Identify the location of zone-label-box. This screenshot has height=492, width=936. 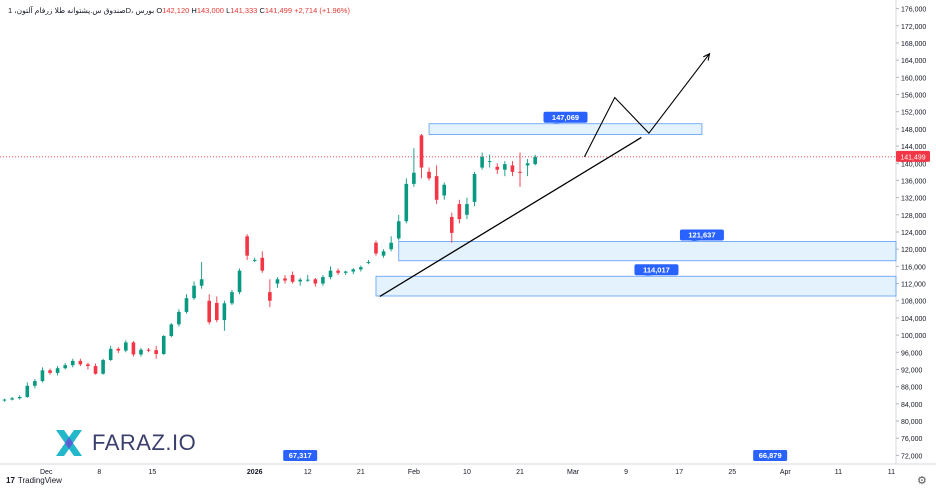
(565, 117).